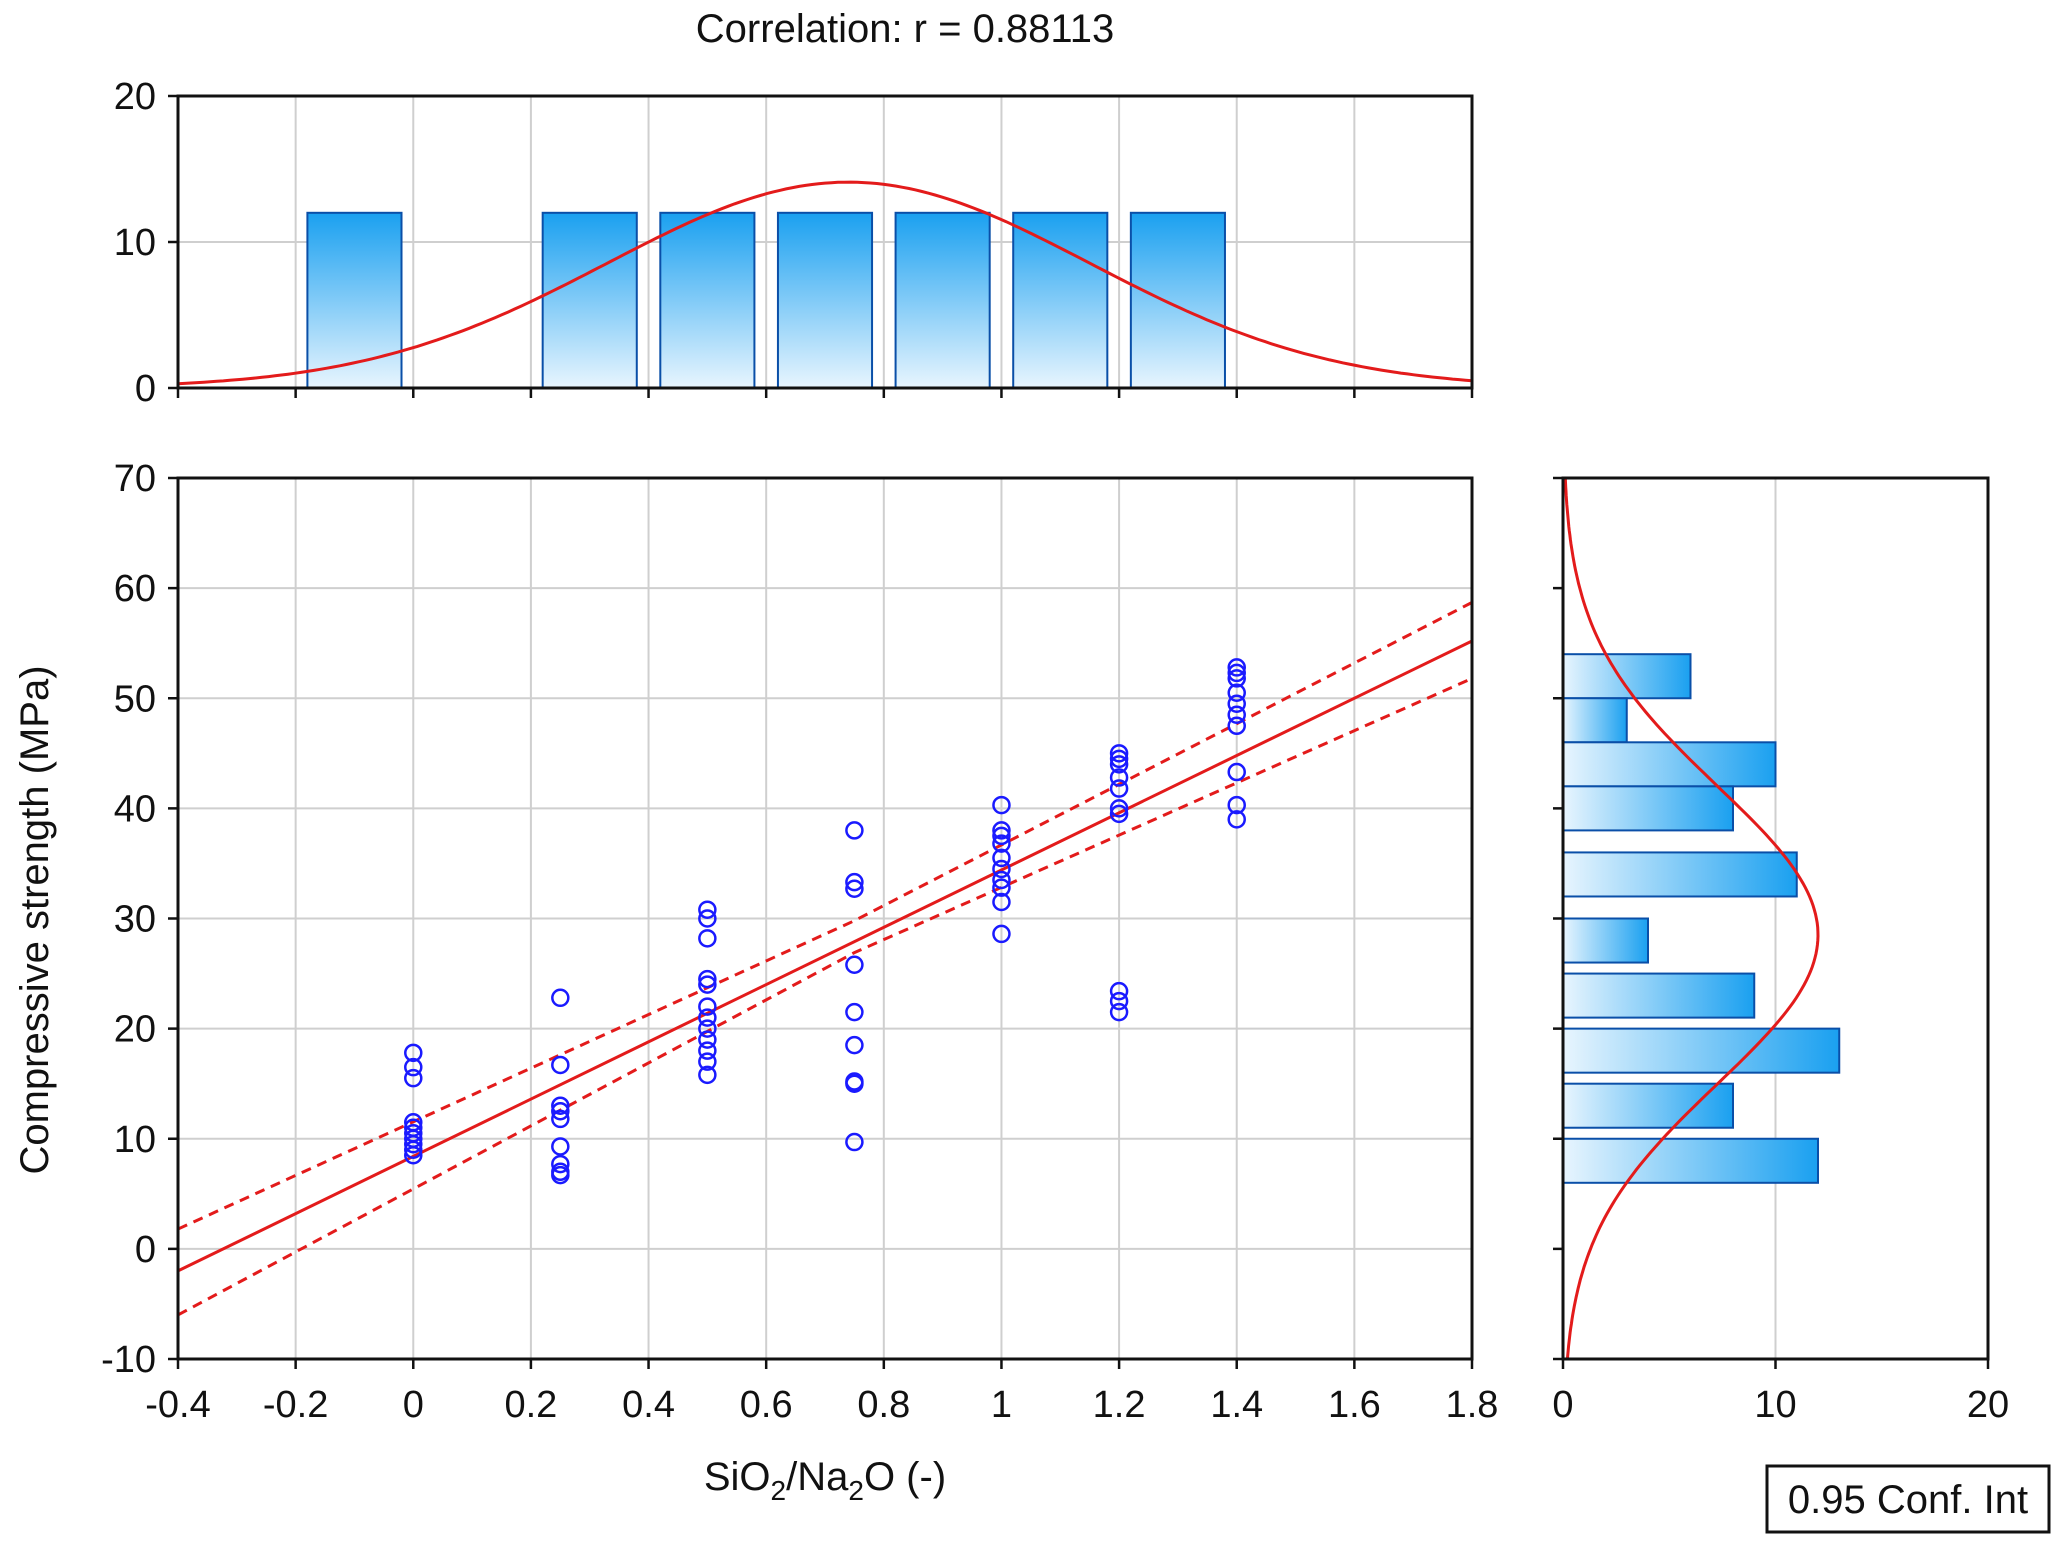 The height and width of the screenshot is (1548, 2059). What do you see at coordinates (135, 97) in the screenshot?
I see `top-y-tick-label: 20` at bounding box center [135, 97].